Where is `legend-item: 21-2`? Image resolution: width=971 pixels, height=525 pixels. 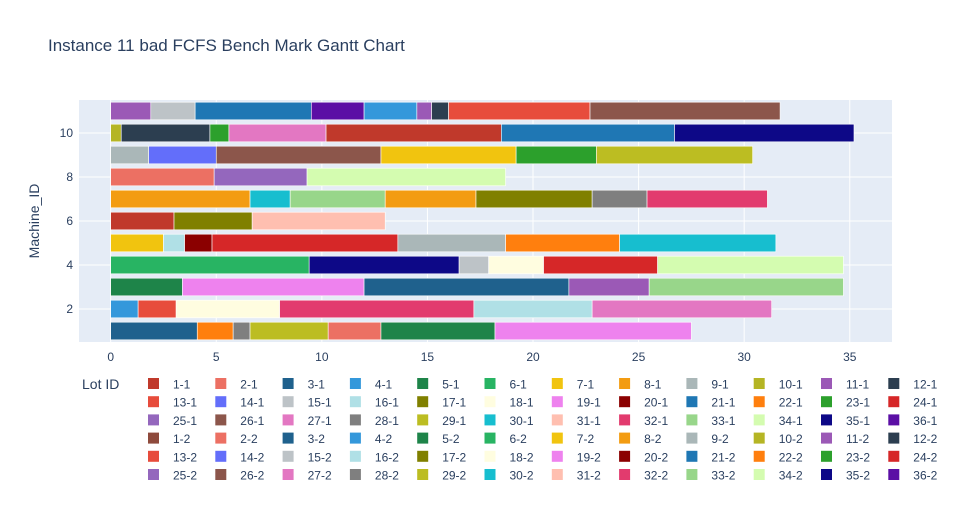
legend-item: 21-2 is located at coordinates (711, 457).